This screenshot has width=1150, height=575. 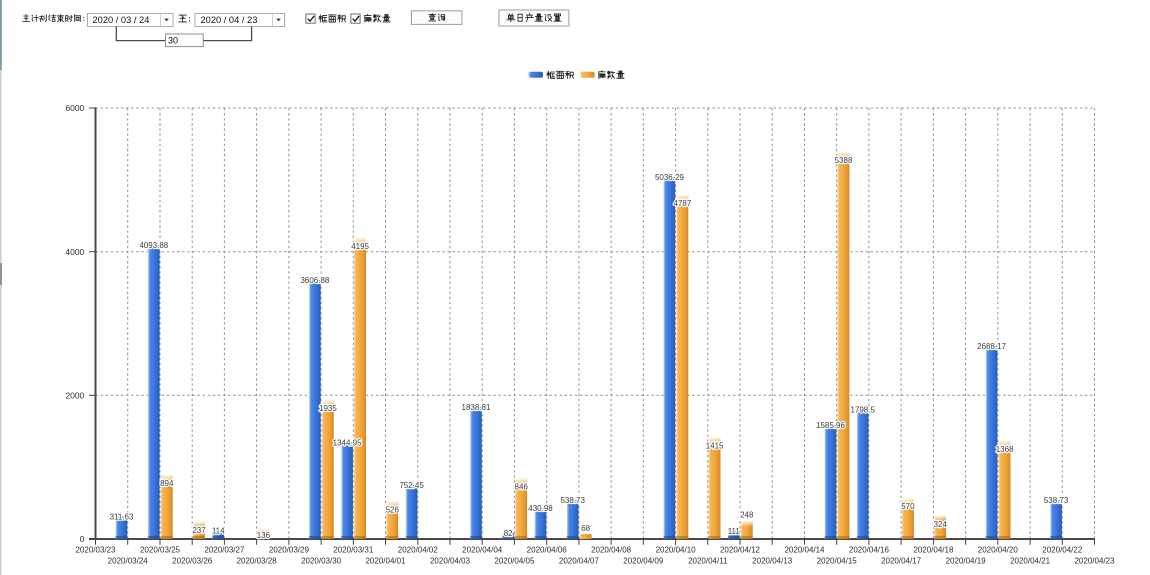 I want to click on svg-text: 2020/04/13, so click(x=772, y=560).